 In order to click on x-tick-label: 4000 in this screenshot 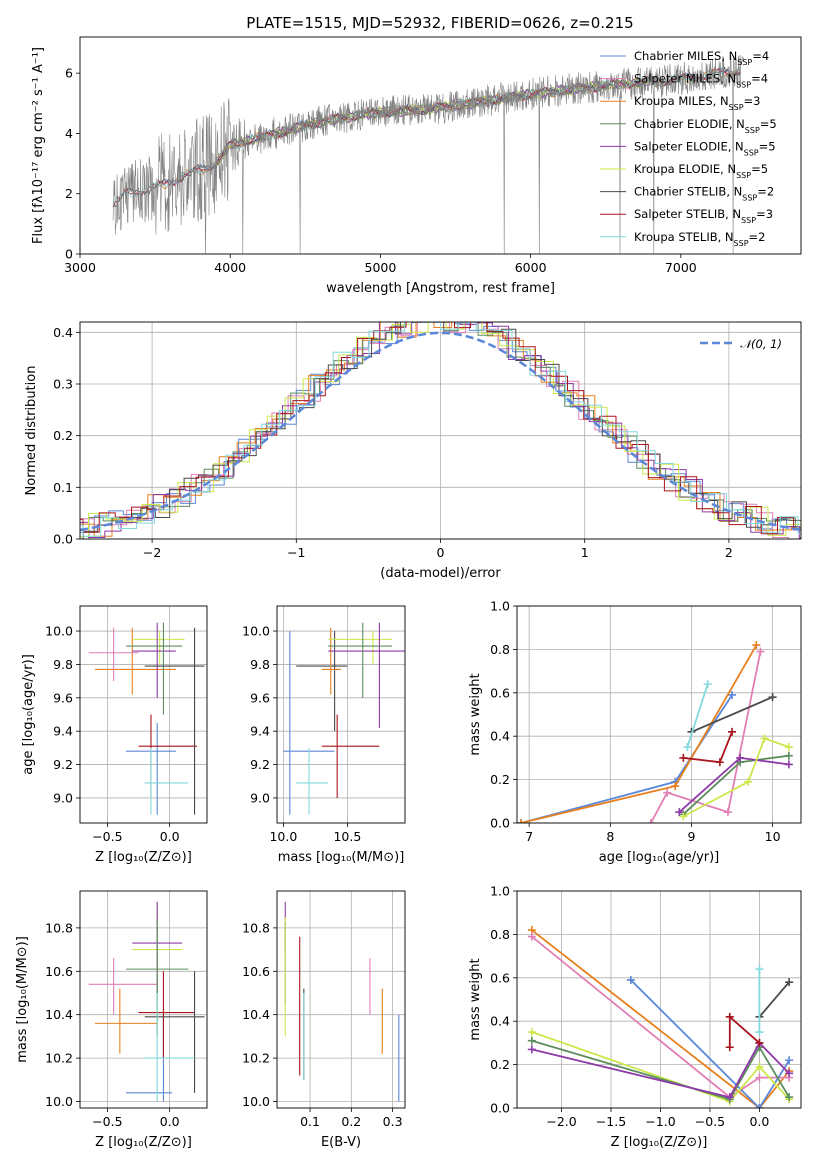, I will do `click(230, 267)`.